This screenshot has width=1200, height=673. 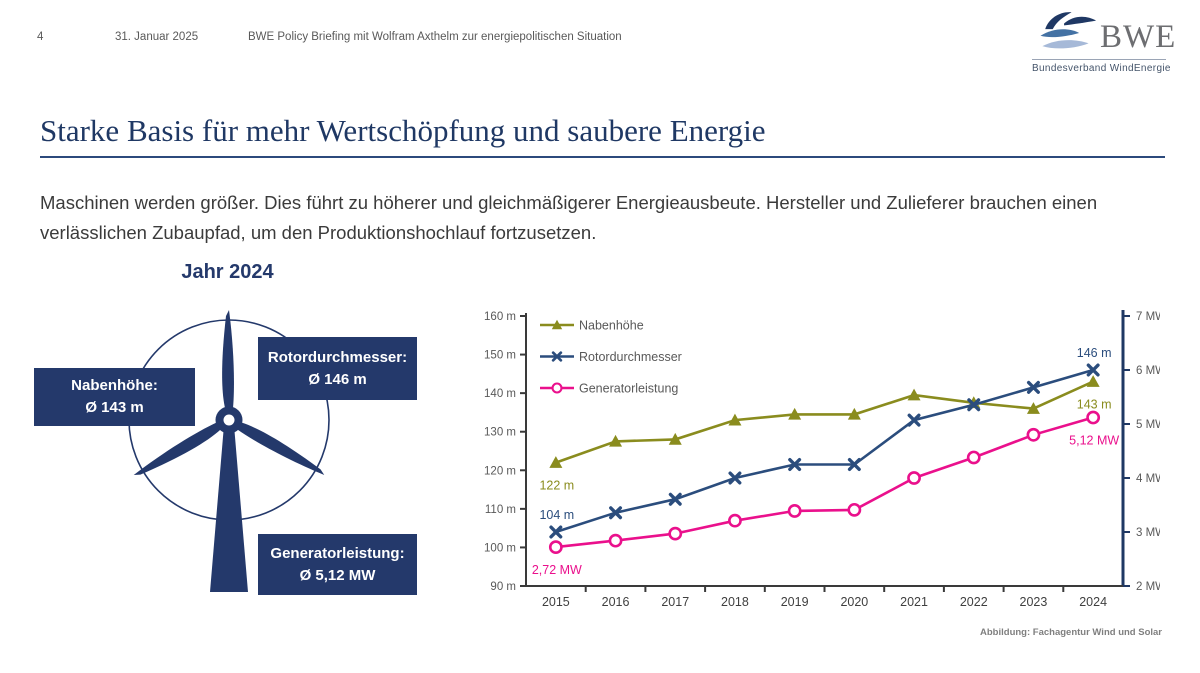 What do you see at coordinates (1071, 632) in the screenshot?
I see `chart-source-caption: Abbildung: Fachagentur Wind und Solar` at bounding box center [1071, 632].